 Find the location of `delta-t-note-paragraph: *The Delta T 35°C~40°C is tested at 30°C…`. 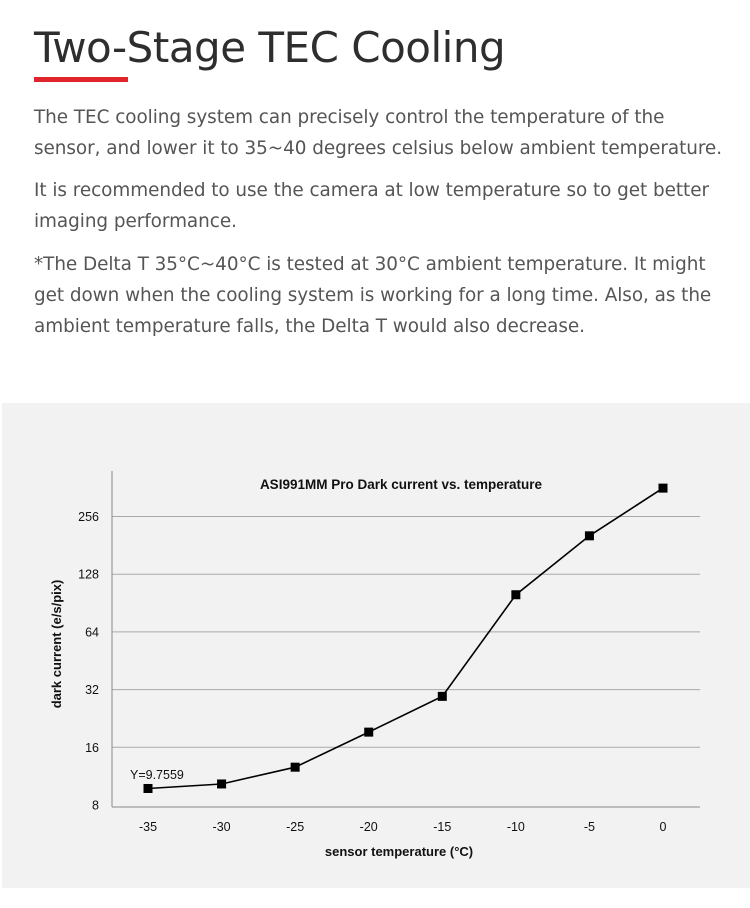

delta-t-note-paragraph: *The Delta T 35°C~40°C is tested at 30°C… is located at coordinates (373, 295).